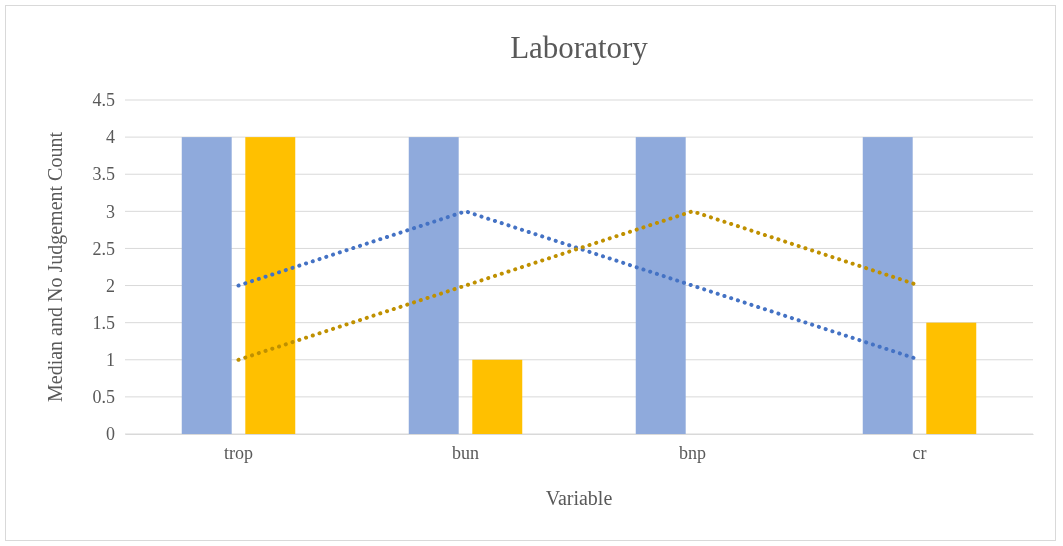 The width and height of the screenshot is (1063, 546). I want to click on x-tick-label: trop, so click(238, 452).